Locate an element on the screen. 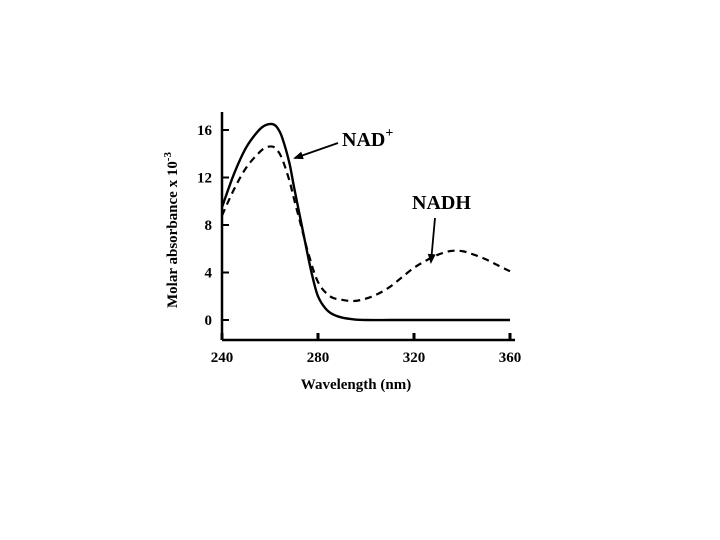  y-tick-label: 8 is located at coordinates (209, 226).